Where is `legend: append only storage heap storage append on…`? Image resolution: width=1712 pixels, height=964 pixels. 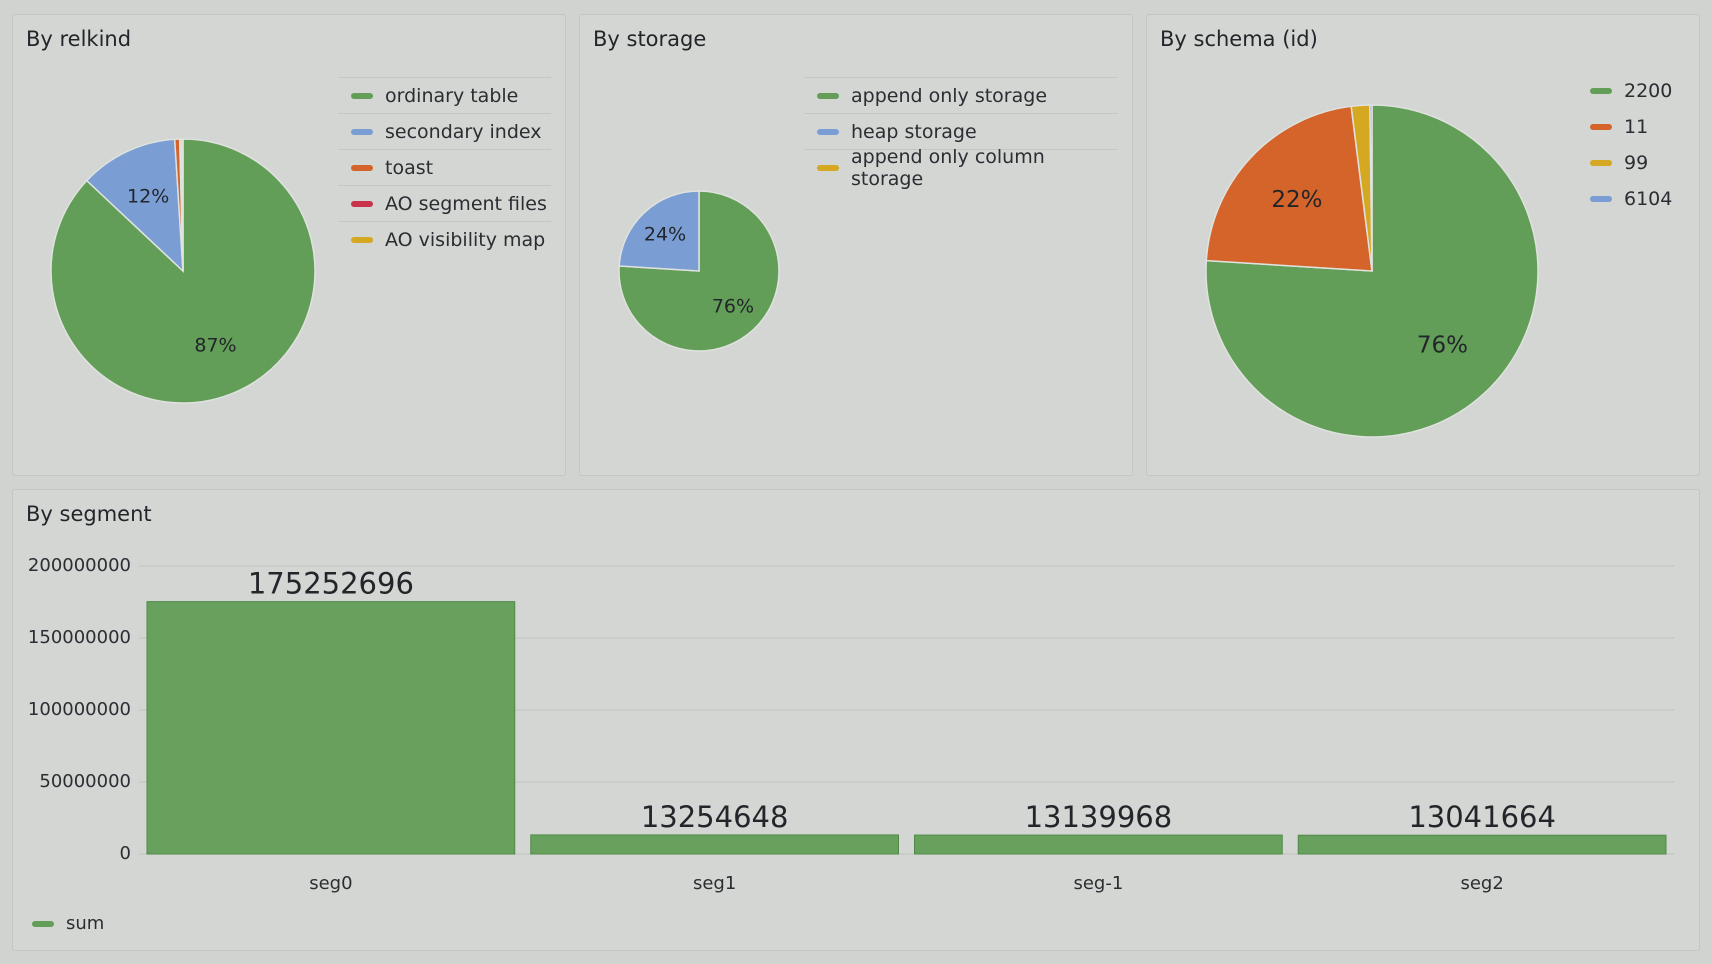 legend: append only storage heap storage append on… is located at coordinates (961, 133).